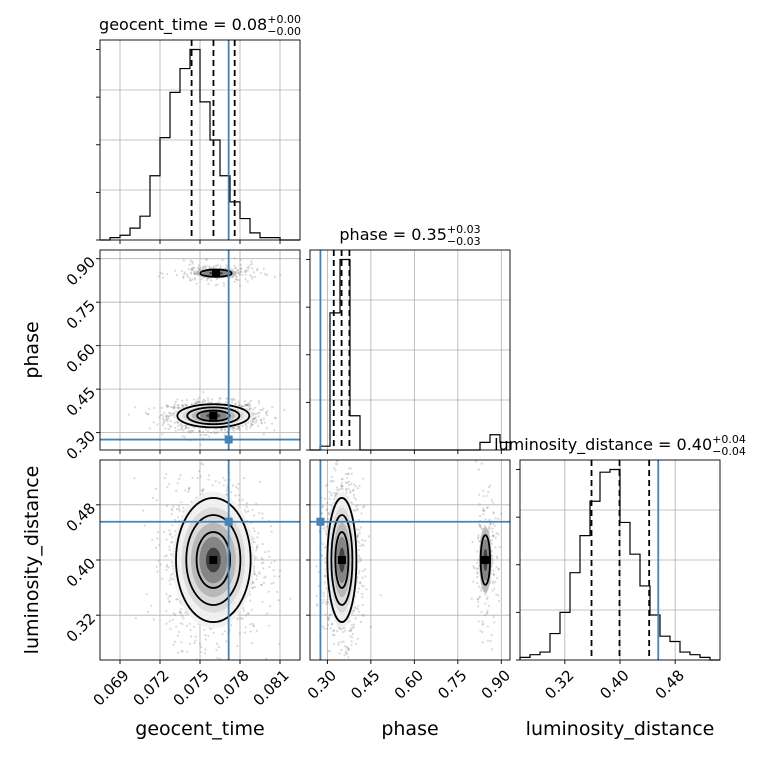  What do you see at coordinates (228, 439) in the screenshot?
I see `truth-marker` at bounding box center [228, 439].